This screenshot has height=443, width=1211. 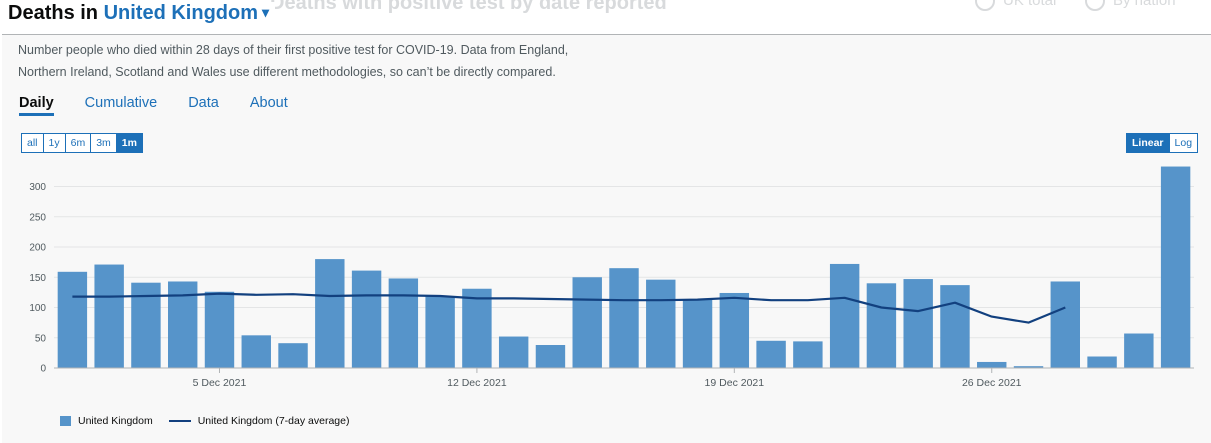 What do you see at coordinates (37, 278) in the screenshot?
I see `y-tick-label: 150` at bounding box center [37, 278].